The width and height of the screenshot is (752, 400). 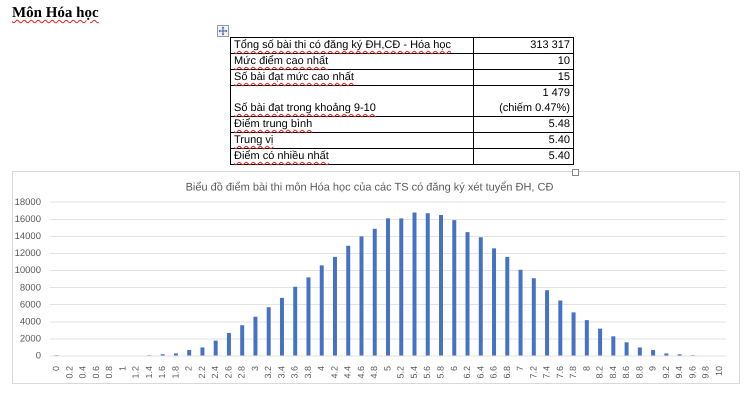 What do you see at coordinates (27, 236) in the screenshot?
I see `y-tick-label: 14000` at bounding box center [27, 236].